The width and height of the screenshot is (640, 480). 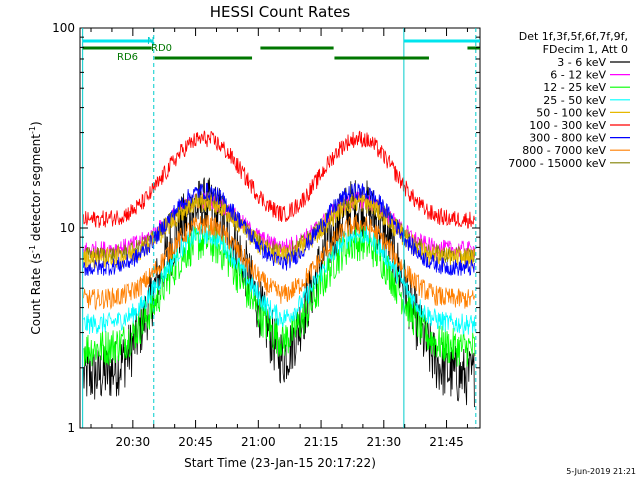 I want to click on y-axis-label: Count Rate (s-1 detector segment-1), so click(x=35, y=227).